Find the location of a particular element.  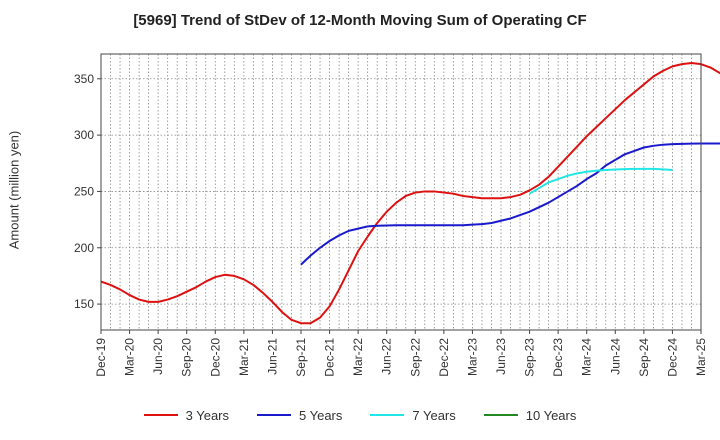

legend-label: 10 Years is located at coordinates (551, 415).